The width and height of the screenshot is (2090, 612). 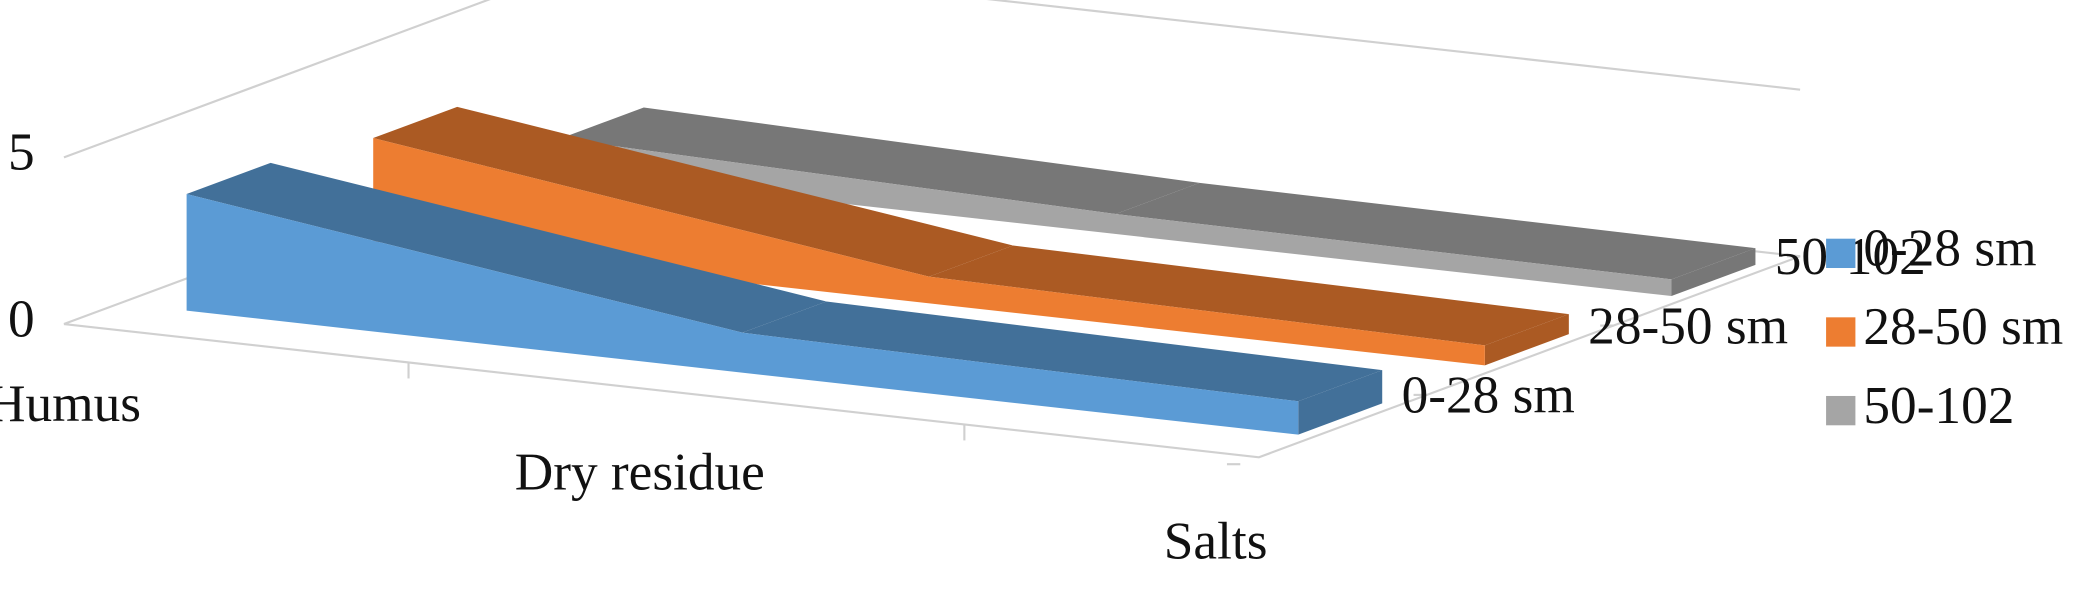 I want to click on series-axis-label: 0-28 sm, so click(x=1488, y=395).